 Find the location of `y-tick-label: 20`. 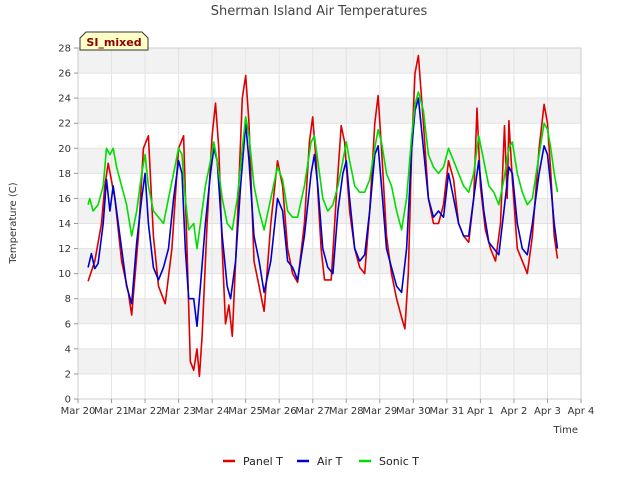

y-tick-label: 20 is located at coordinates (64, 149).